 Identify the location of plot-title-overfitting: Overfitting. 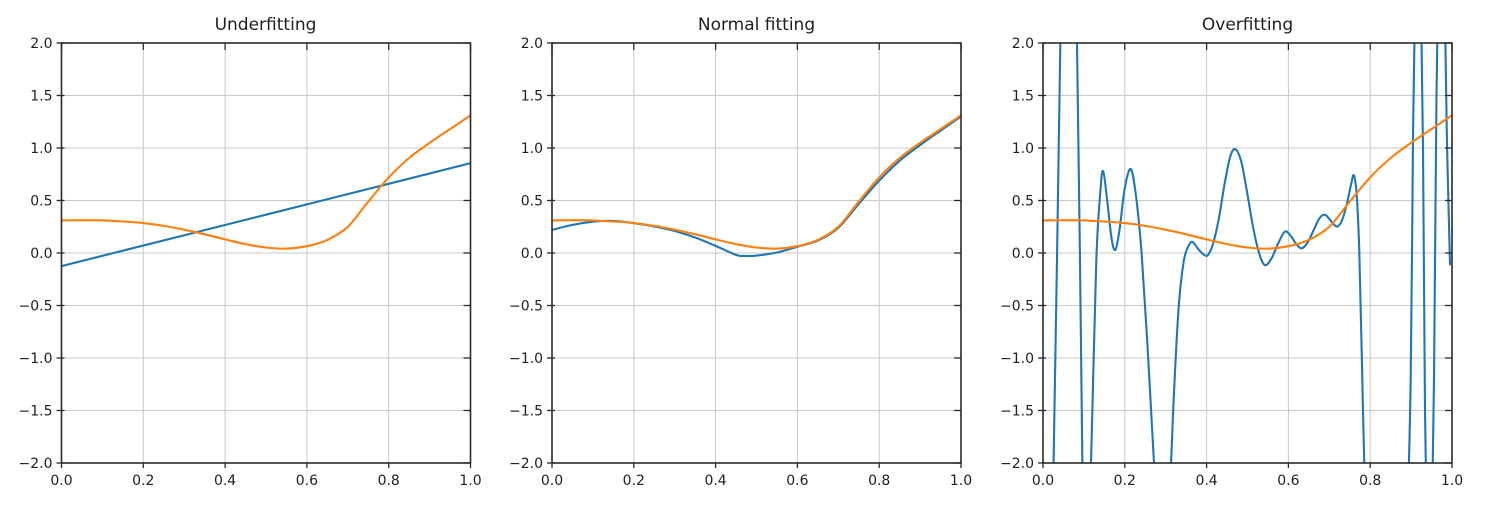
(1247, 25).